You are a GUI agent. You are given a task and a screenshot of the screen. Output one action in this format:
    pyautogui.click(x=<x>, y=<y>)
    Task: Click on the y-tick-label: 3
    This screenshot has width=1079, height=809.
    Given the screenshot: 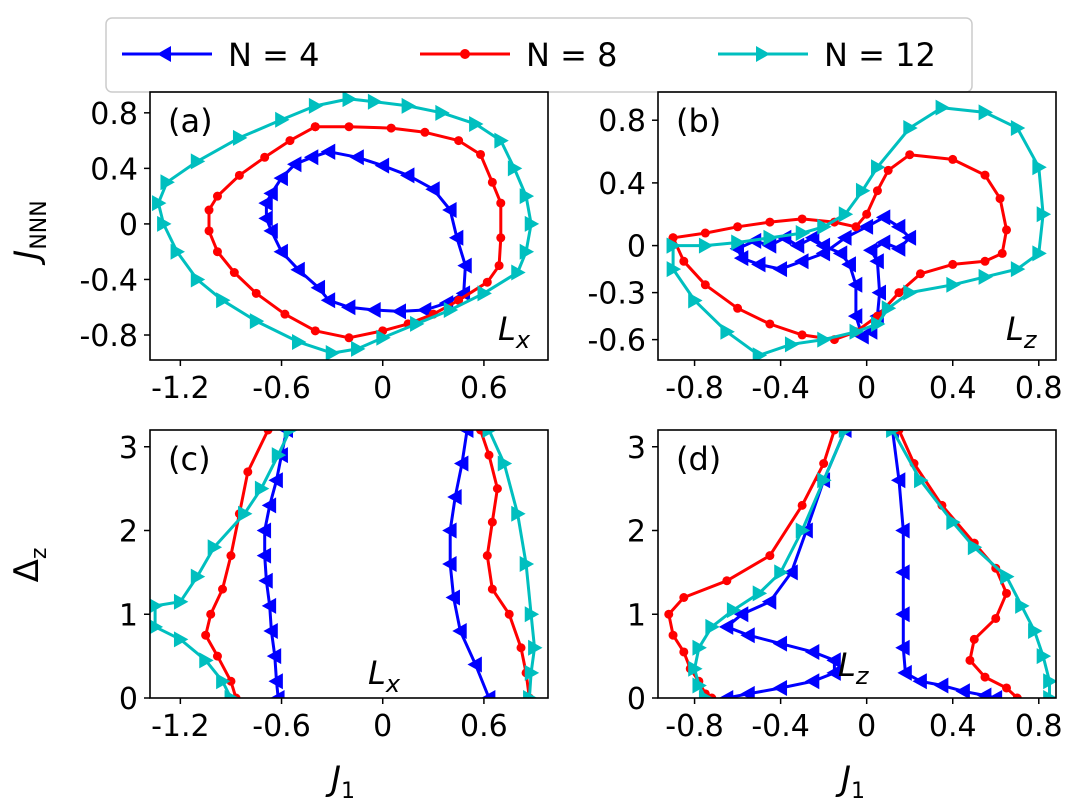 What is the action you would take?
    pyautogui.click(x=128, y=448)
    